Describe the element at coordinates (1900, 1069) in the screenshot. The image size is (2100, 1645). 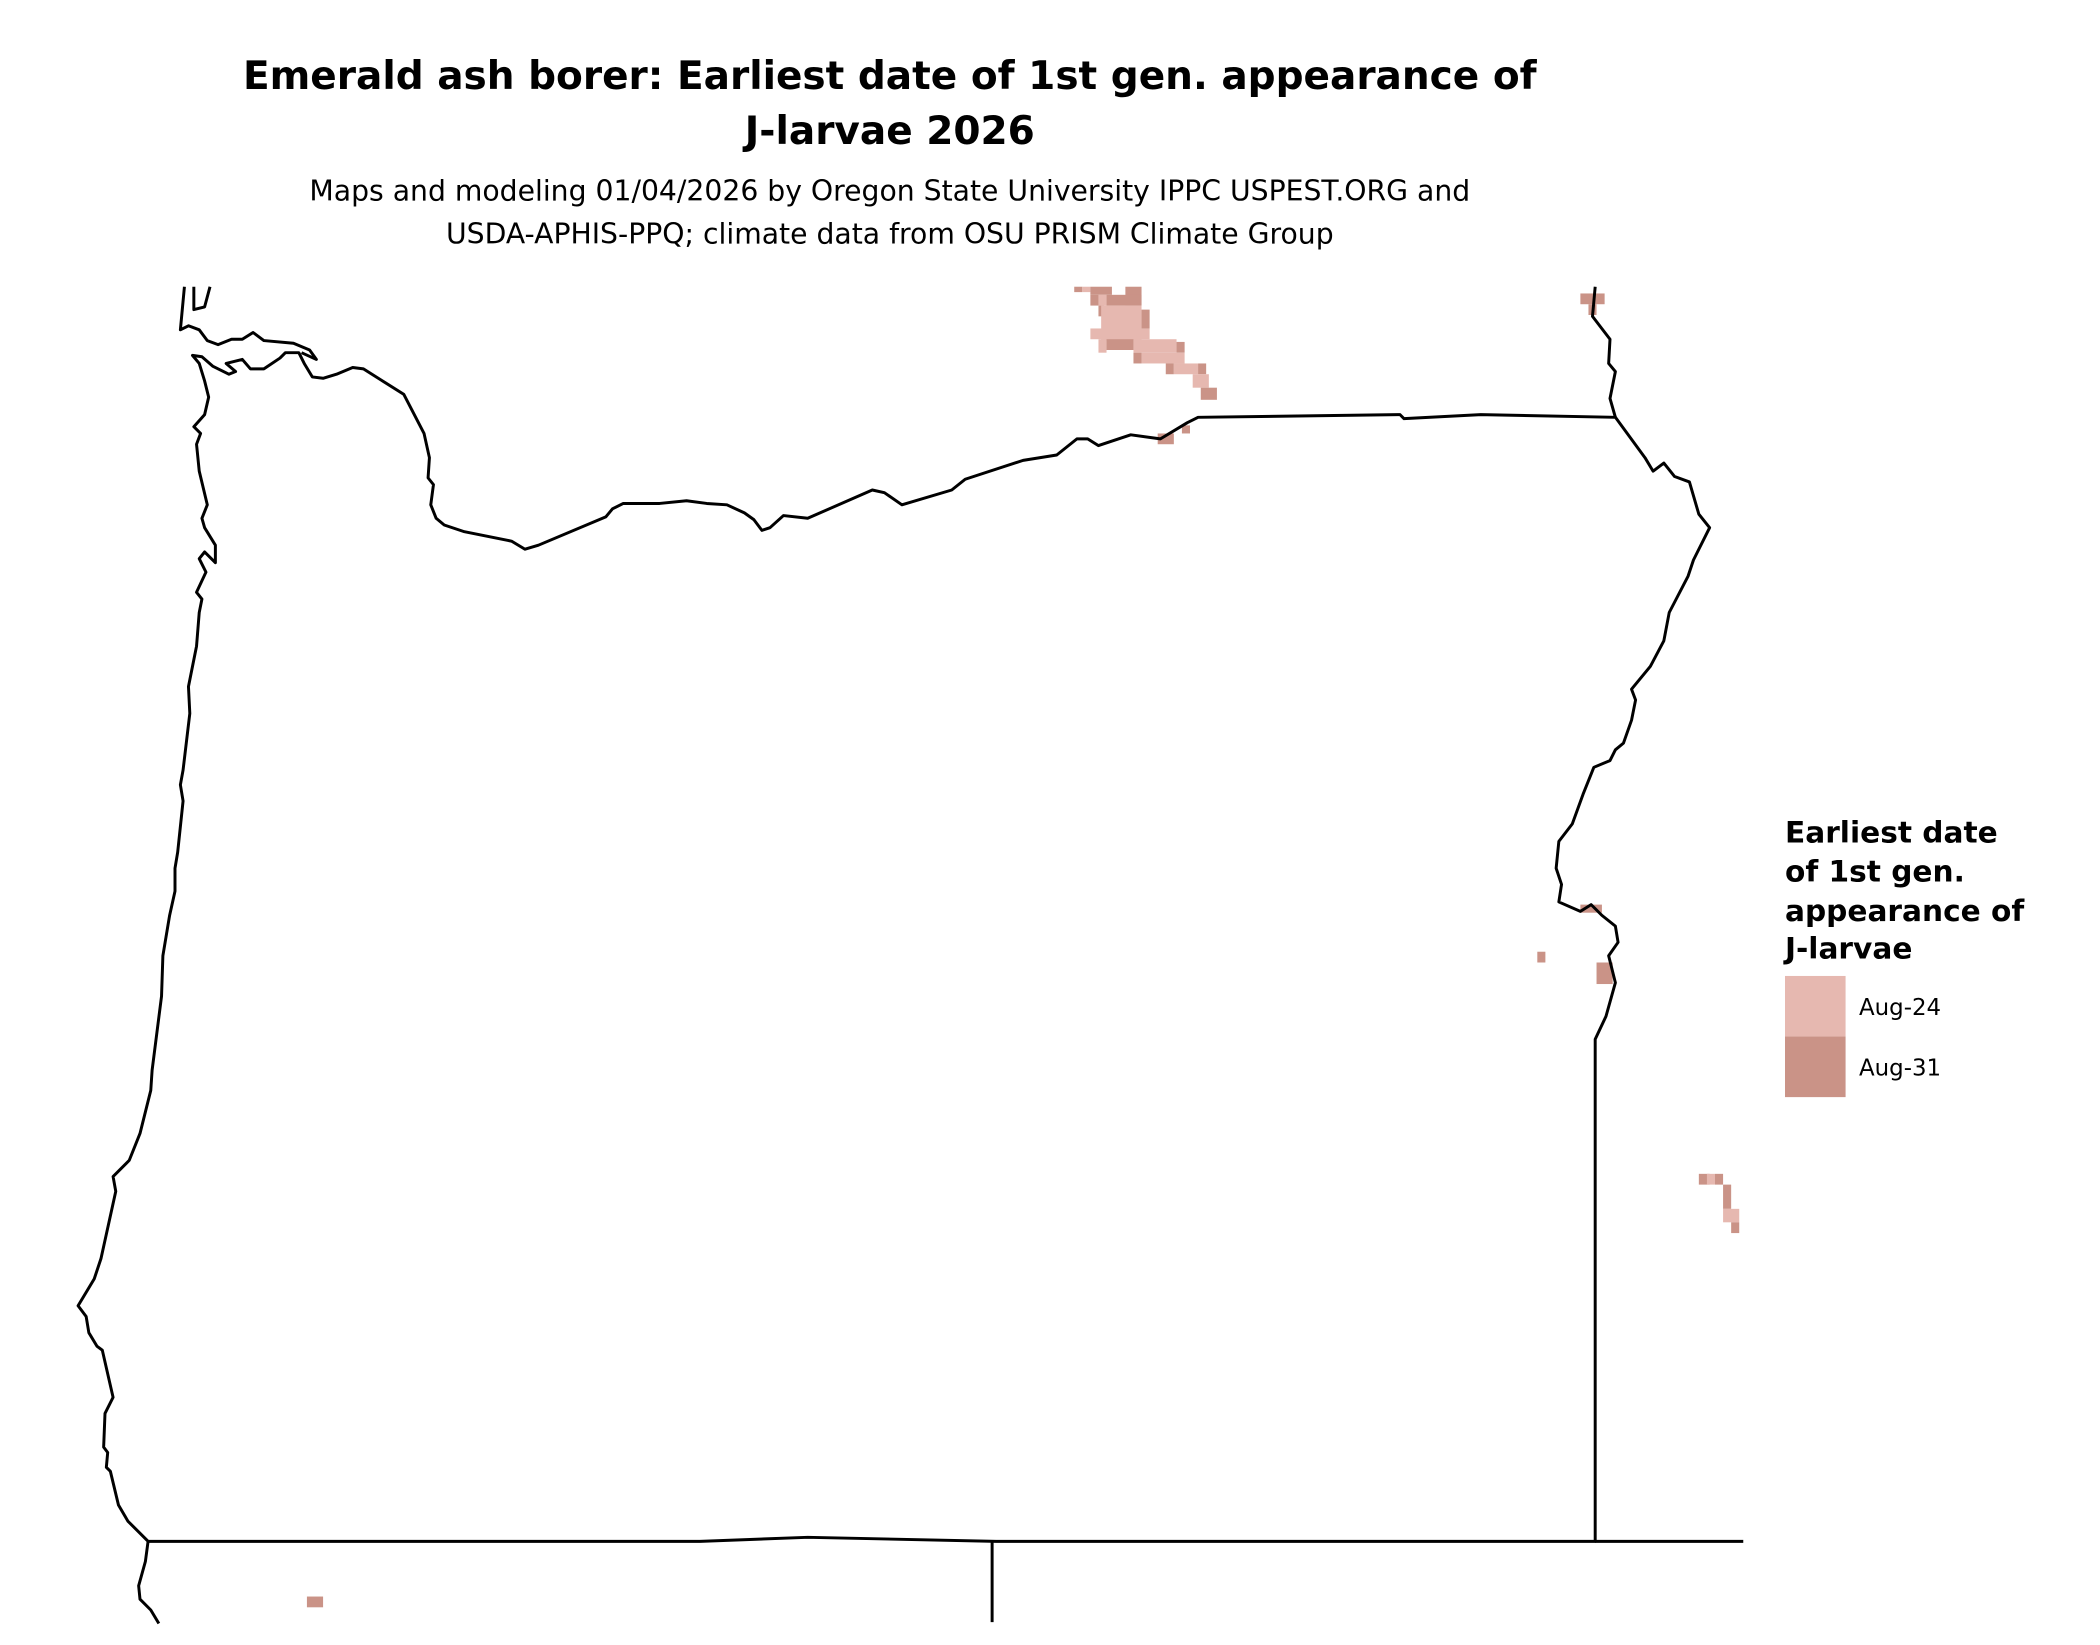
I see `legend-label-aug-31: Aug-31` at that location.